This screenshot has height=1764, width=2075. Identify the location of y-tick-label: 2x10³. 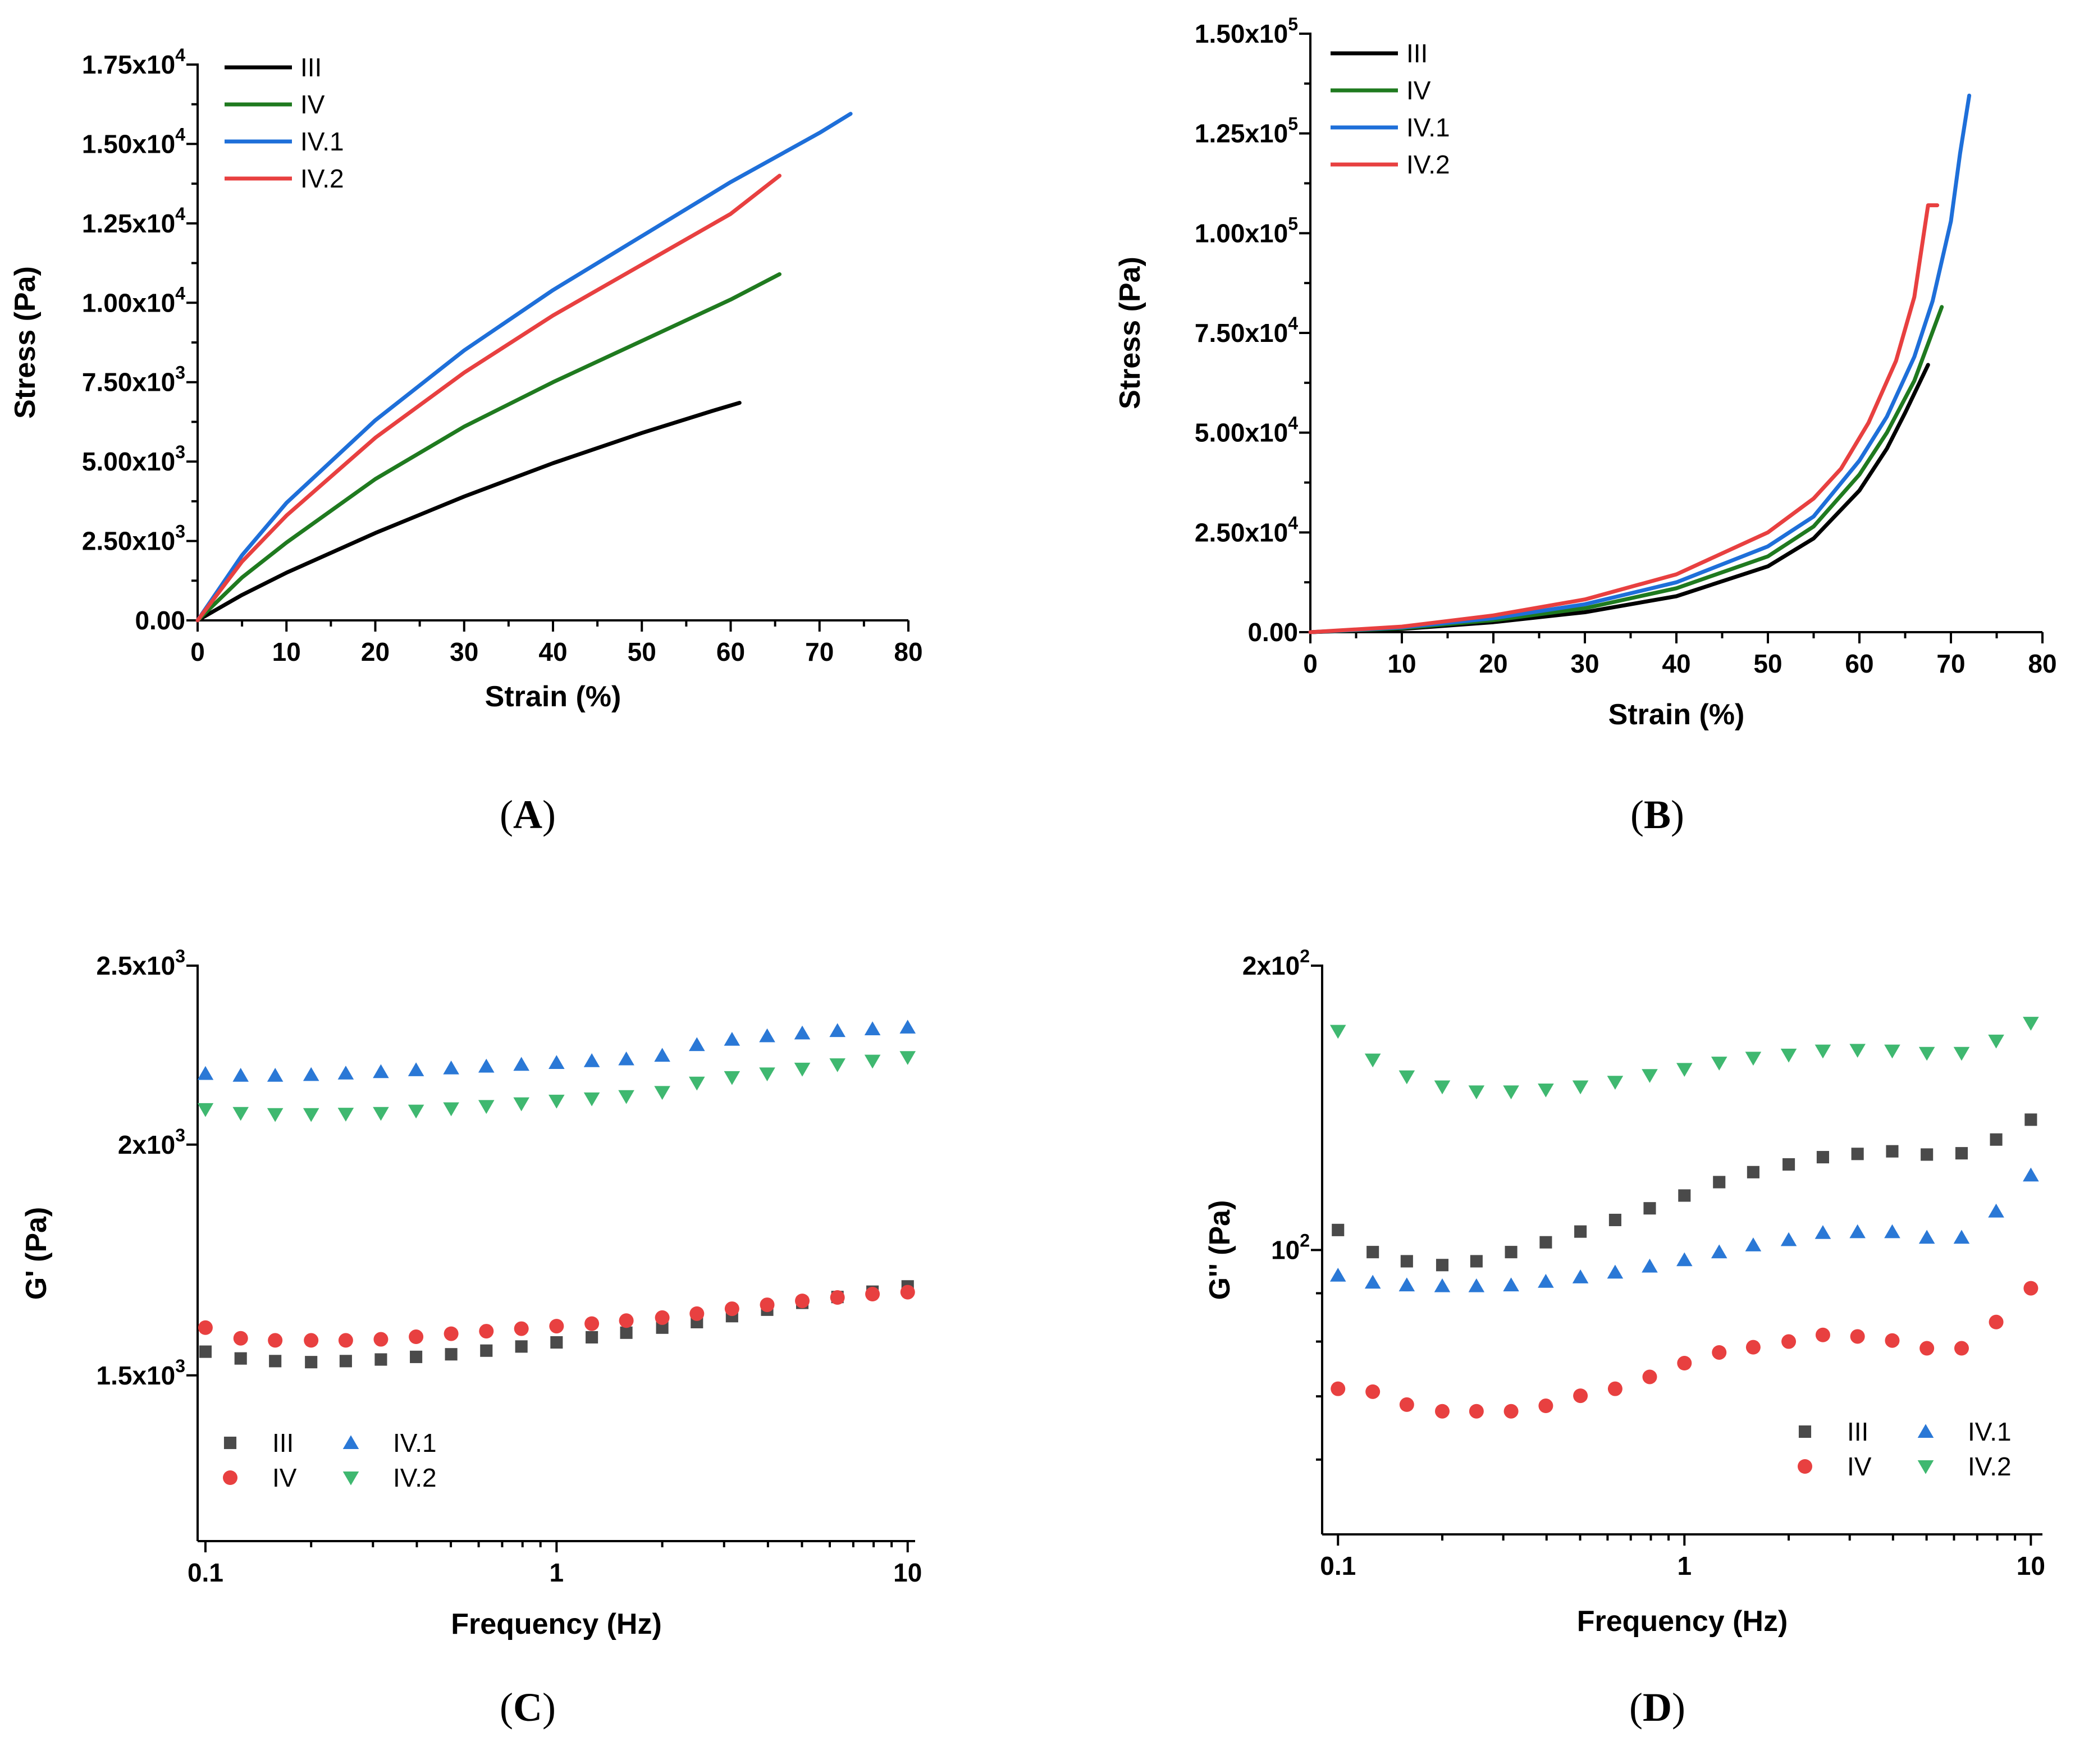
(151, 1142).